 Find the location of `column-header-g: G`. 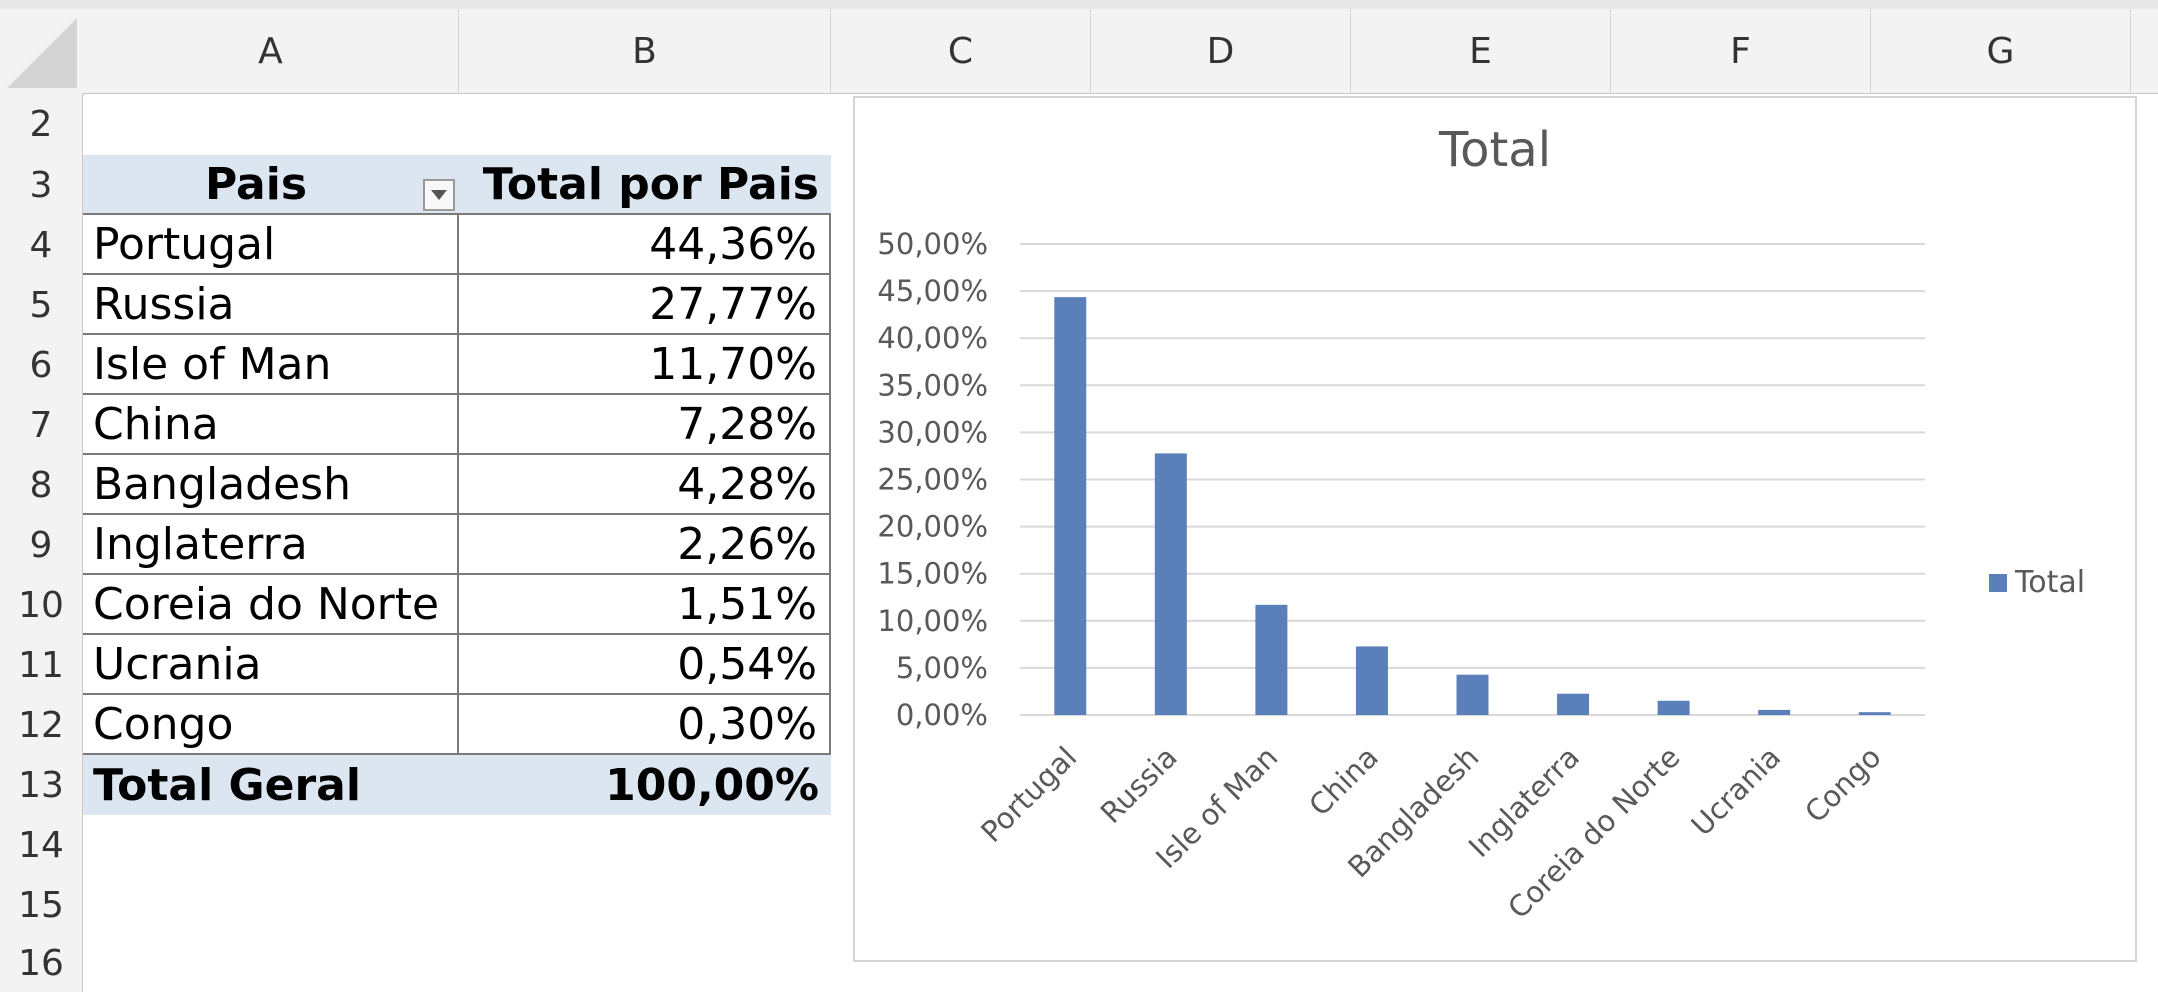

column-header-g: G is located at coordinates (2001, 51).